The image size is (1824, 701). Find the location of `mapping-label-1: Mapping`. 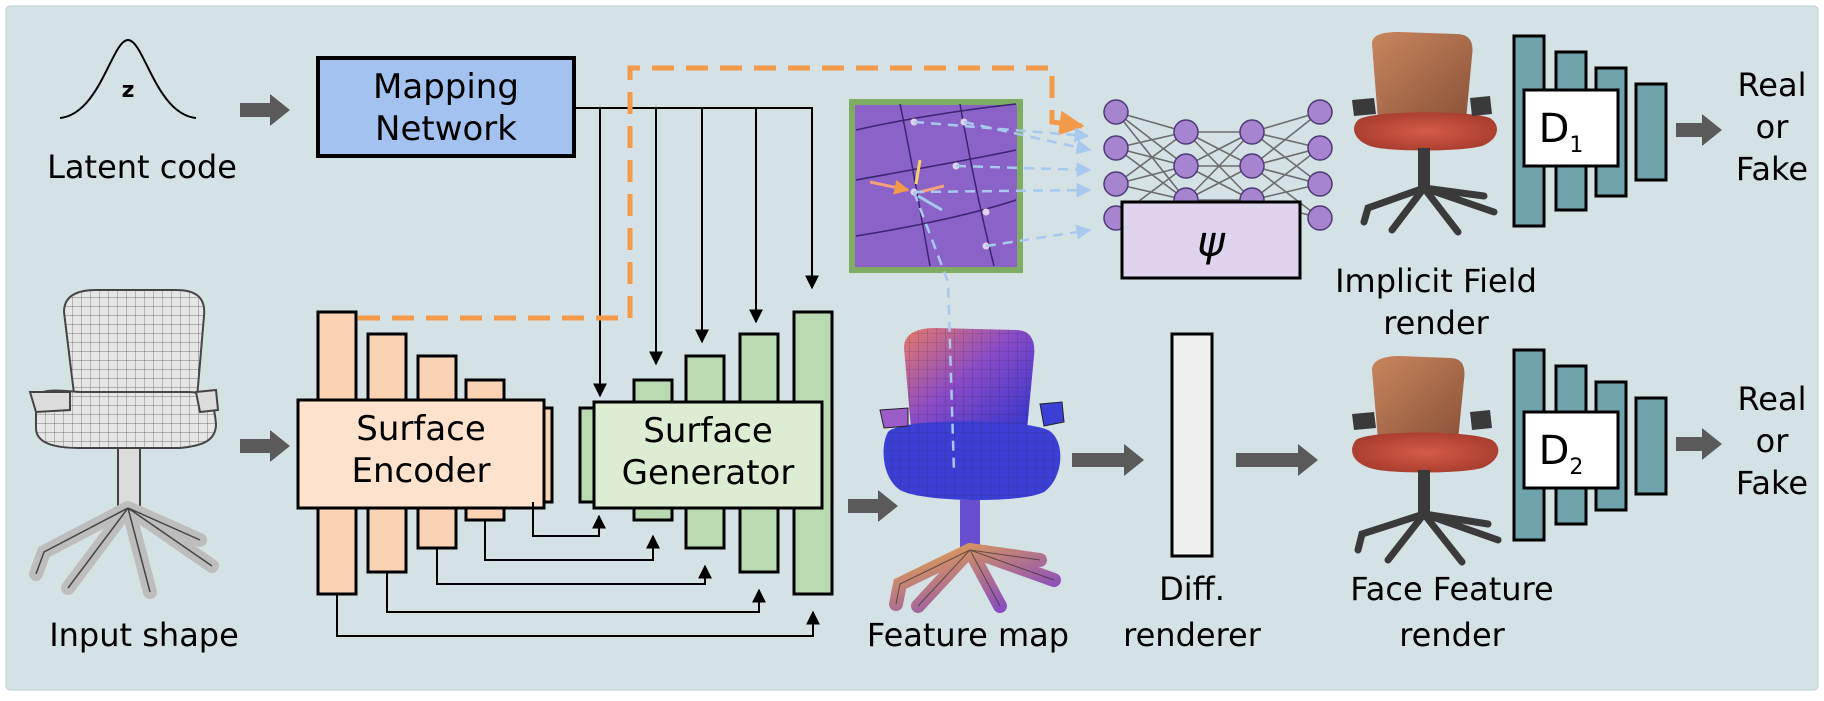

mapping-label-1: Mapping is located at coordinates (446, 87).